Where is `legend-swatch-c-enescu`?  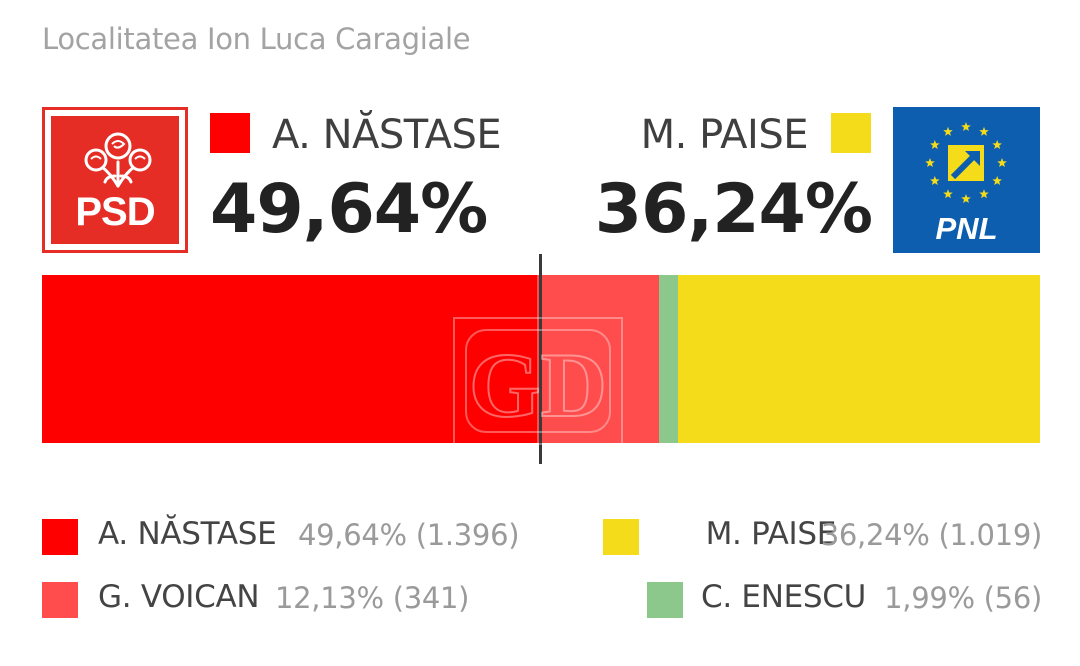 legend-swatch-c-enescu is located at coordinates (665, 600).